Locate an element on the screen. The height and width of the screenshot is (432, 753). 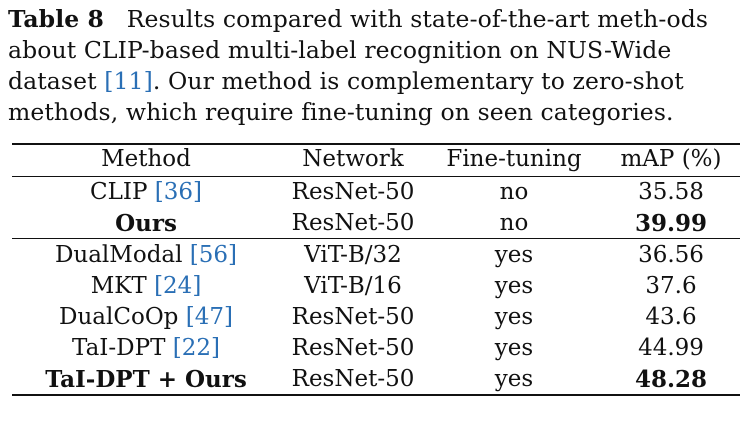
header-network: Network is located at coordinates (353, 159).